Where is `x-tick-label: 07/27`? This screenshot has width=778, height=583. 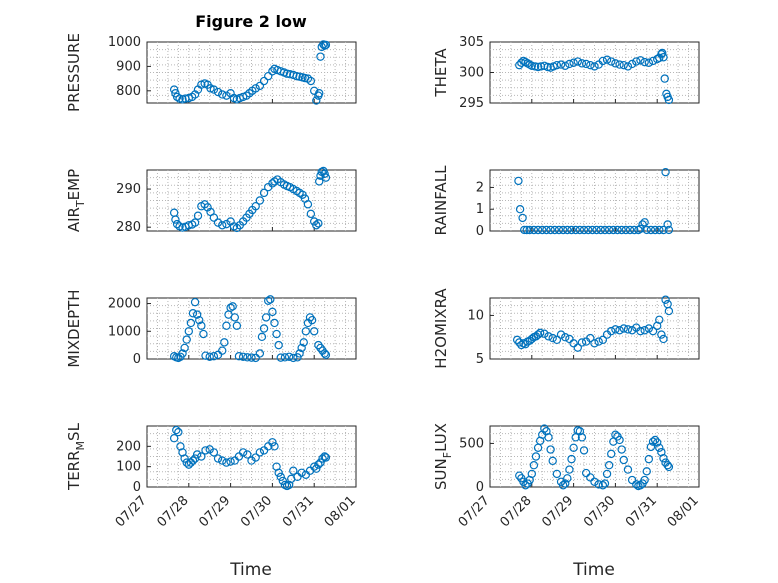
x-tick-label: 07/27 is located at coordinates (131, 511).